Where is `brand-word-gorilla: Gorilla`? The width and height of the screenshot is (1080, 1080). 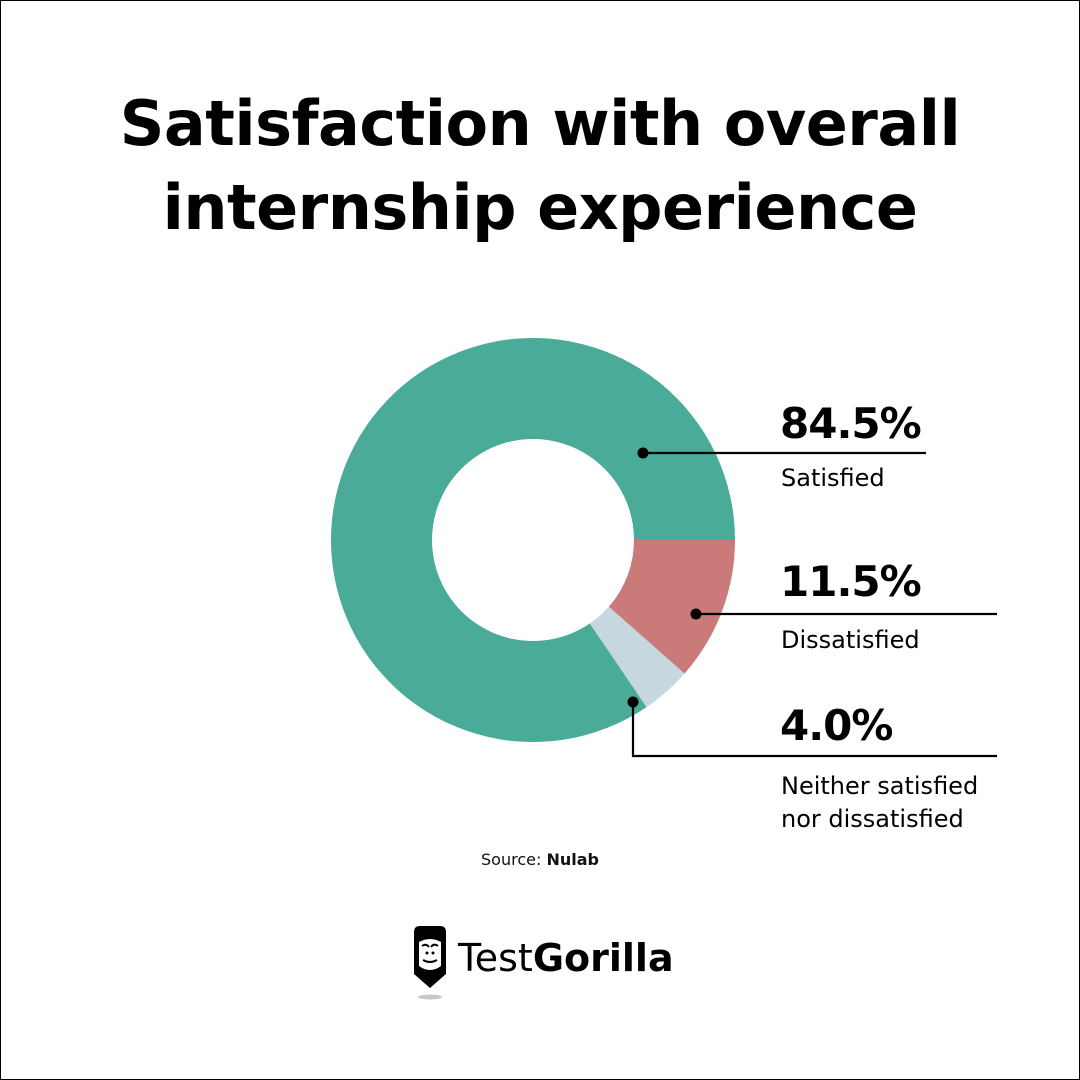 brand-word-gorilla: Gorilla is located at coordinates (603, 958).